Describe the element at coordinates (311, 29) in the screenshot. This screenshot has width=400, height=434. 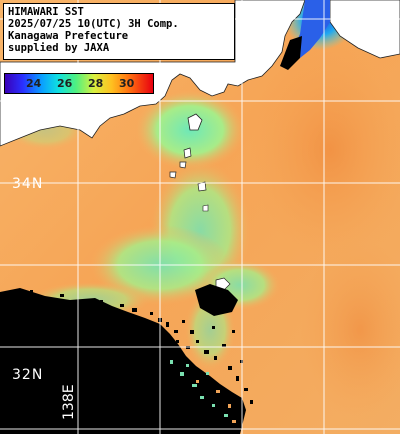
I see `bay-water` at that location.